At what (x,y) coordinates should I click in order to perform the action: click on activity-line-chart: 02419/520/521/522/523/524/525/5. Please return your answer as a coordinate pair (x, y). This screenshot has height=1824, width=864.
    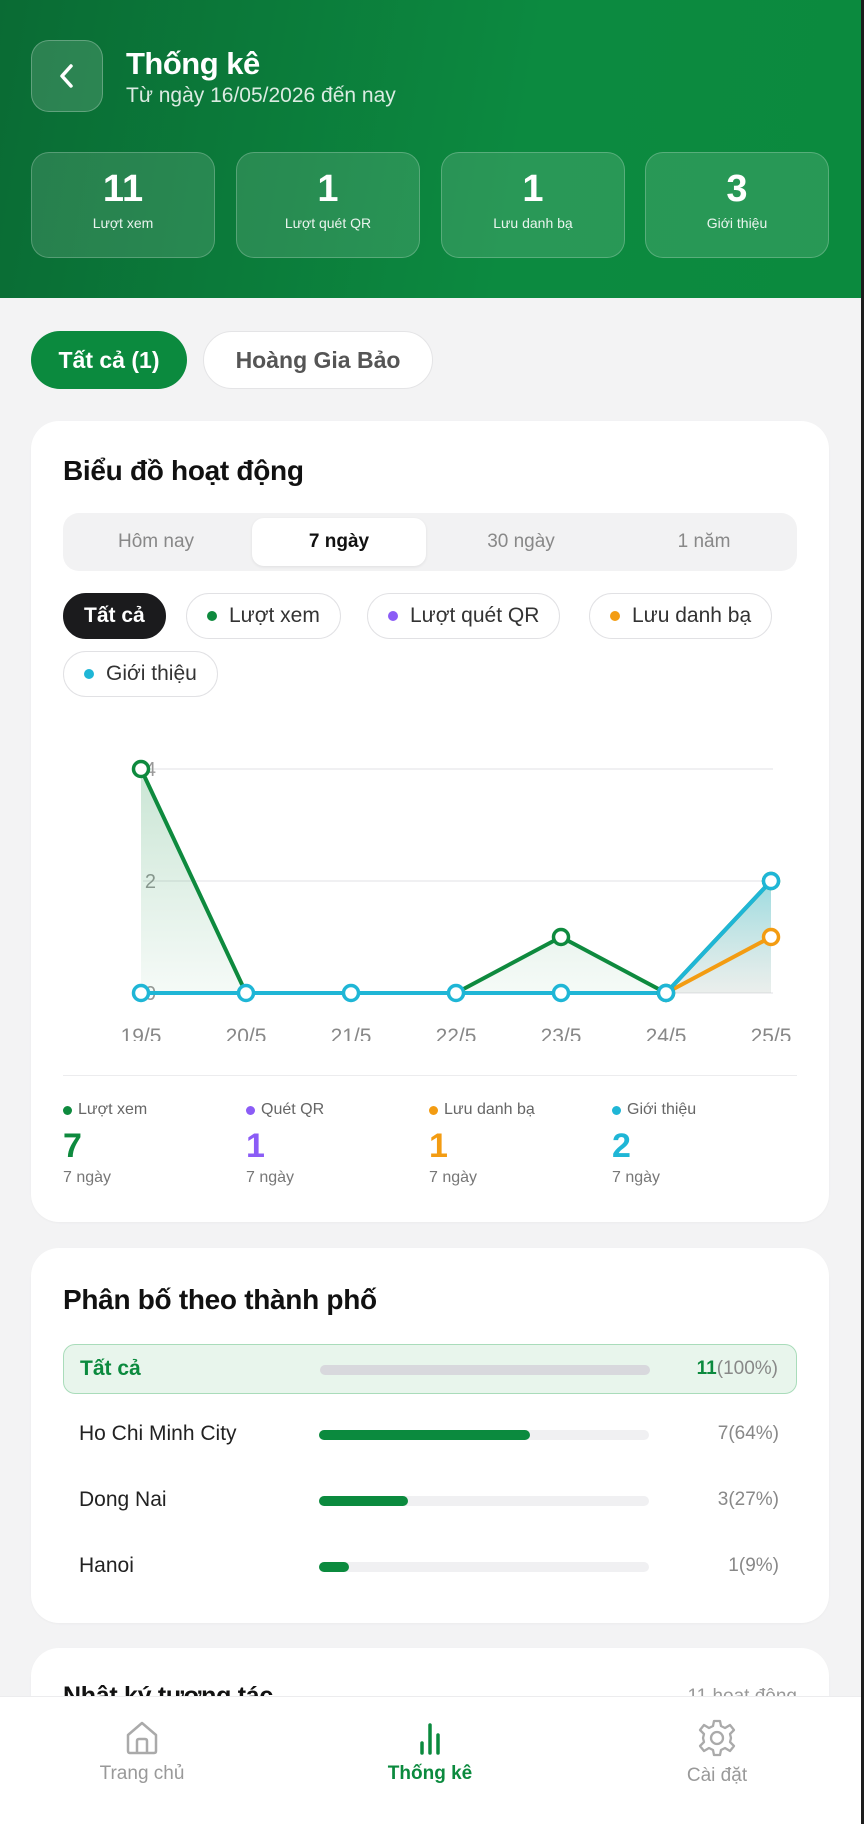
    Looking at the image, I should click on (456, 900).